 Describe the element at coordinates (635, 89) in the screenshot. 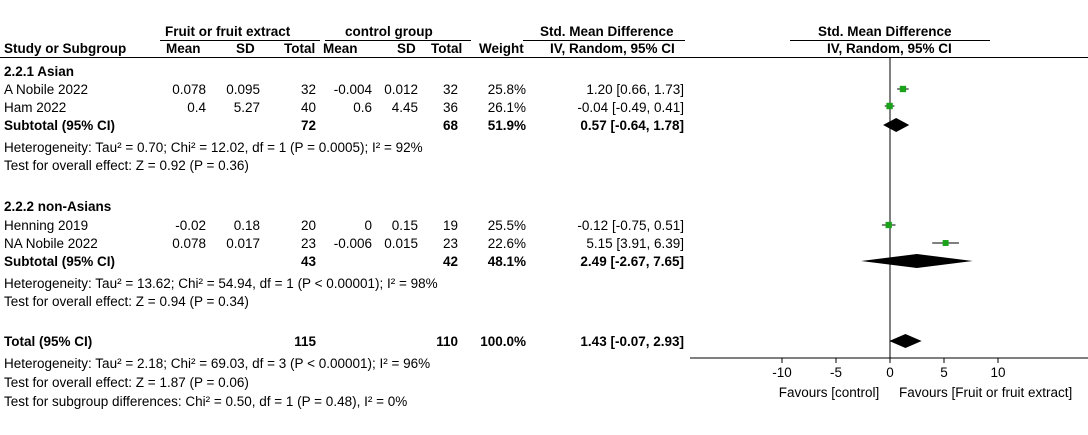

I see `ci: 1.20 [0.66, 1.73]` at that location.